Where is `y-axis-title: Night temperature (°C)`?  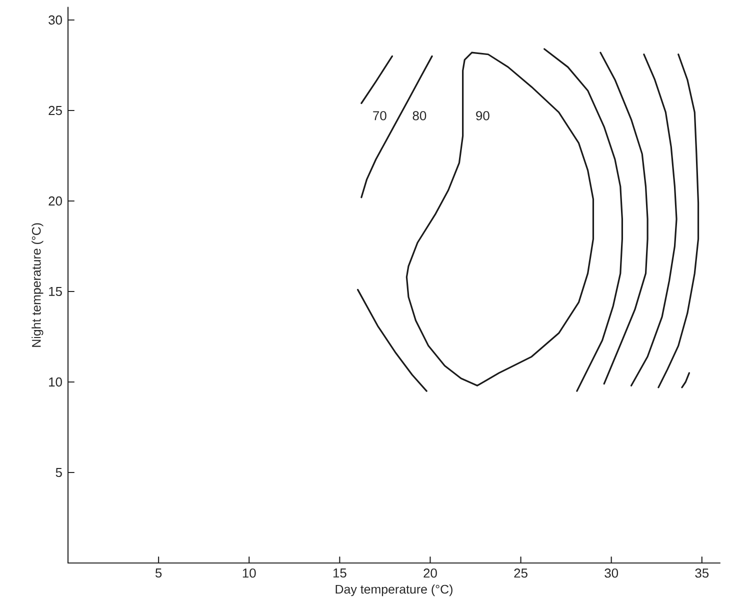 y-axis-title: Night temperature (°C) is located at coordinates (38, 285).